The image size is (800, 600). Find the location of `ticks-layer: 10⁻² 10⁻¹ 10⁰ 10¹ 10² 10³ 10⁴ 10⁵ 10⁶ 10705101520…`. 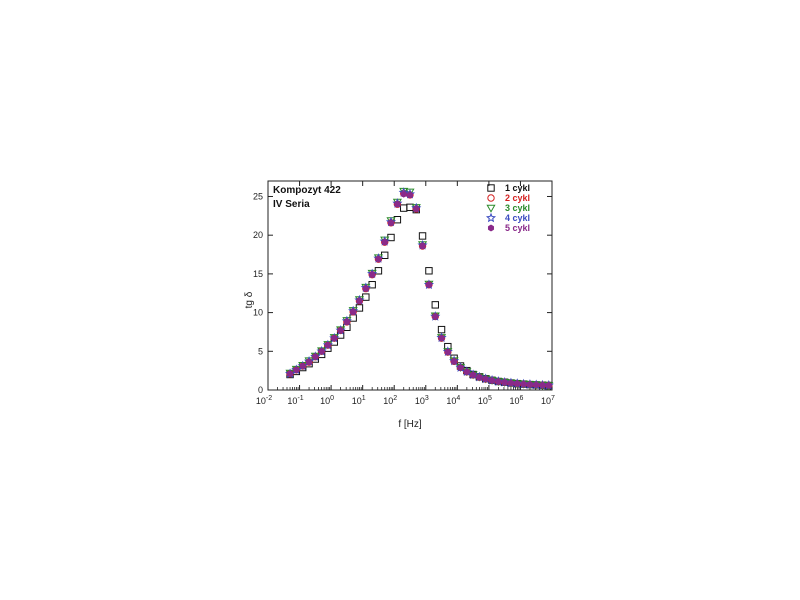

ticks-layer: 10⁻² 10⁻¹ 10⁰ 10¹ 10² 10³ 10⁴ 10⁵ 10⁶ 10705101520… is located at coordinates (404, 293).